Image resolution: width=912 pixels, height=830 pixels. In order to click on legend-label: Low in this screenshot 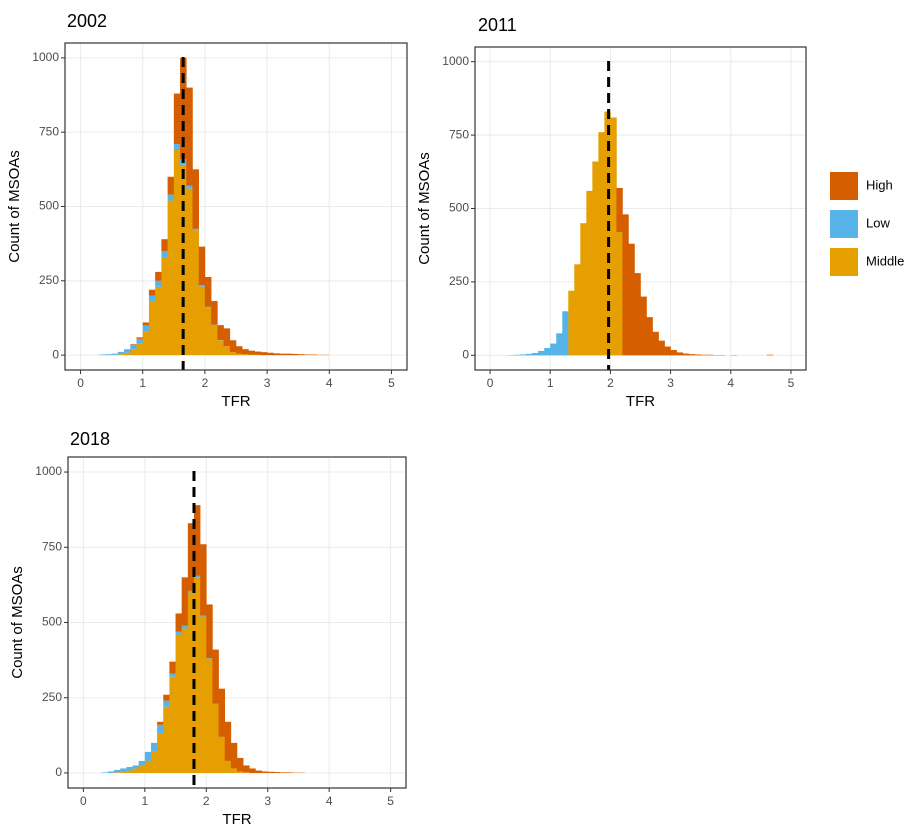, I will do `click(878, 222)`.